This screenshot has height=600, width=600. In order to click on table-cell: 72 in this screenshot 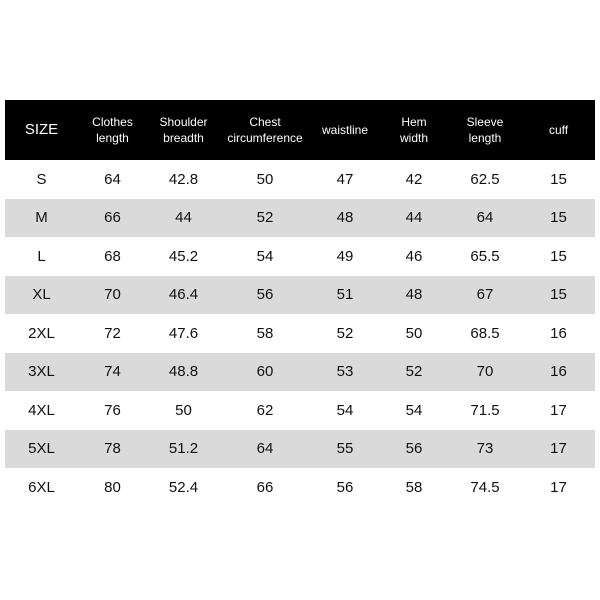, I will do `click(112, 333)`.